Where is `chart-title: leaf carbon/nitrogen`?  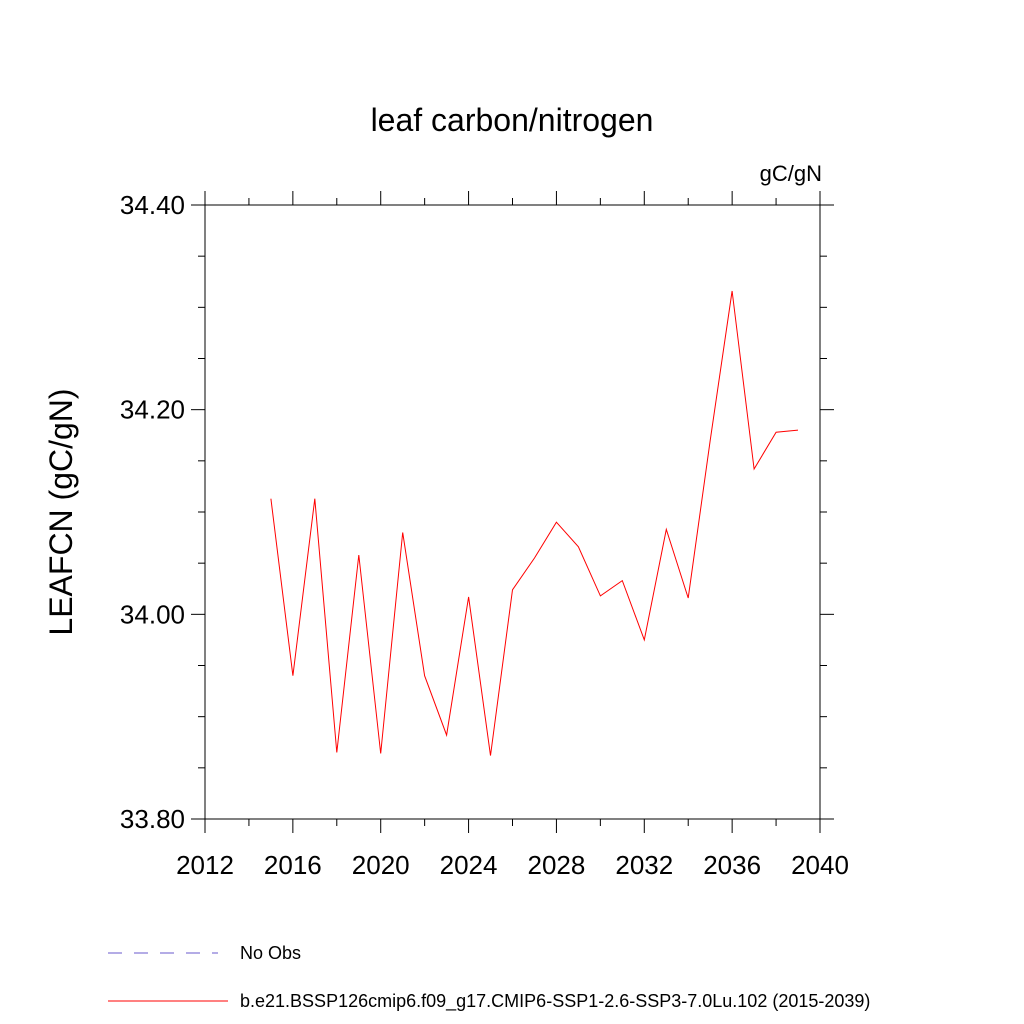
chart-title: leaf carbon/nitrogen is located at coordinates (512, 120).